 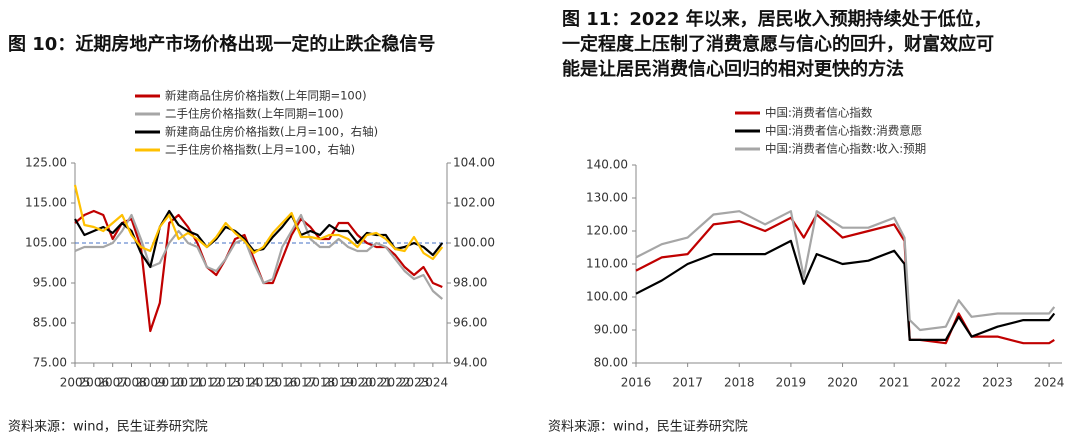 What do you see at coordinates (607, 198) in the screenshot?
I see `y-tick-label: 130.00` at bounding box center [607, 198].